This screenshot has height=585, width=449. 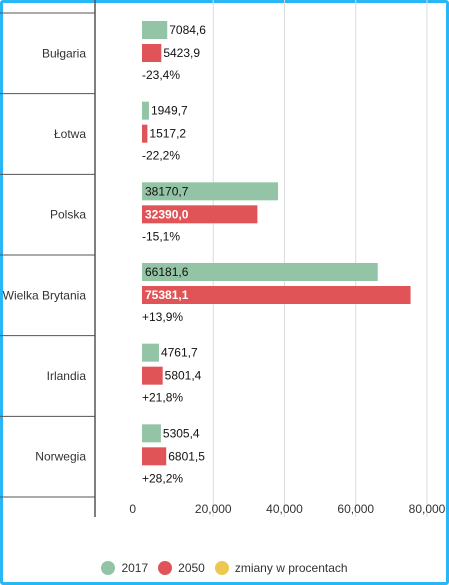 What do you see at coordinates (167, 191) in the screenshot?
I see `value-label-2017: 38170,7` at bounding box center [167, 191].